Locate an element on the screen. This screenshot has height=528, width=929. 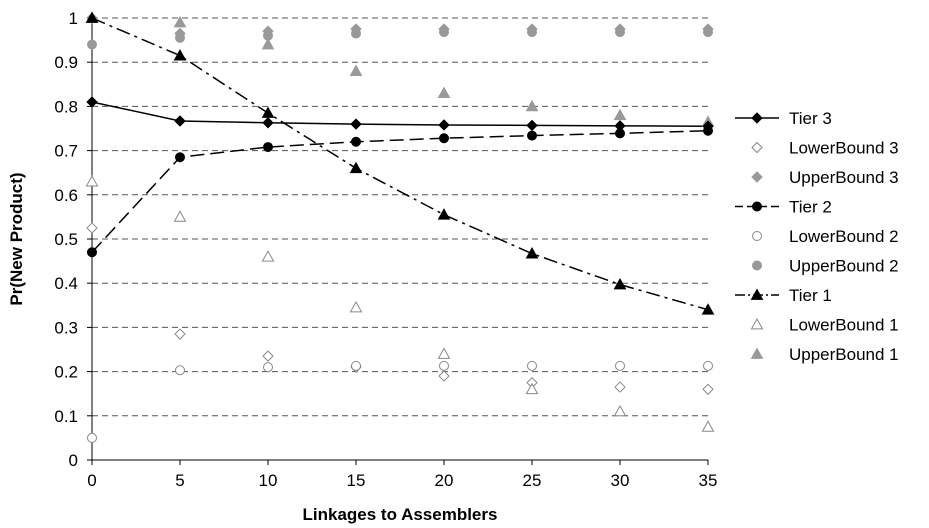
y-tick-label: 0 is located at coordinates (73, 460).